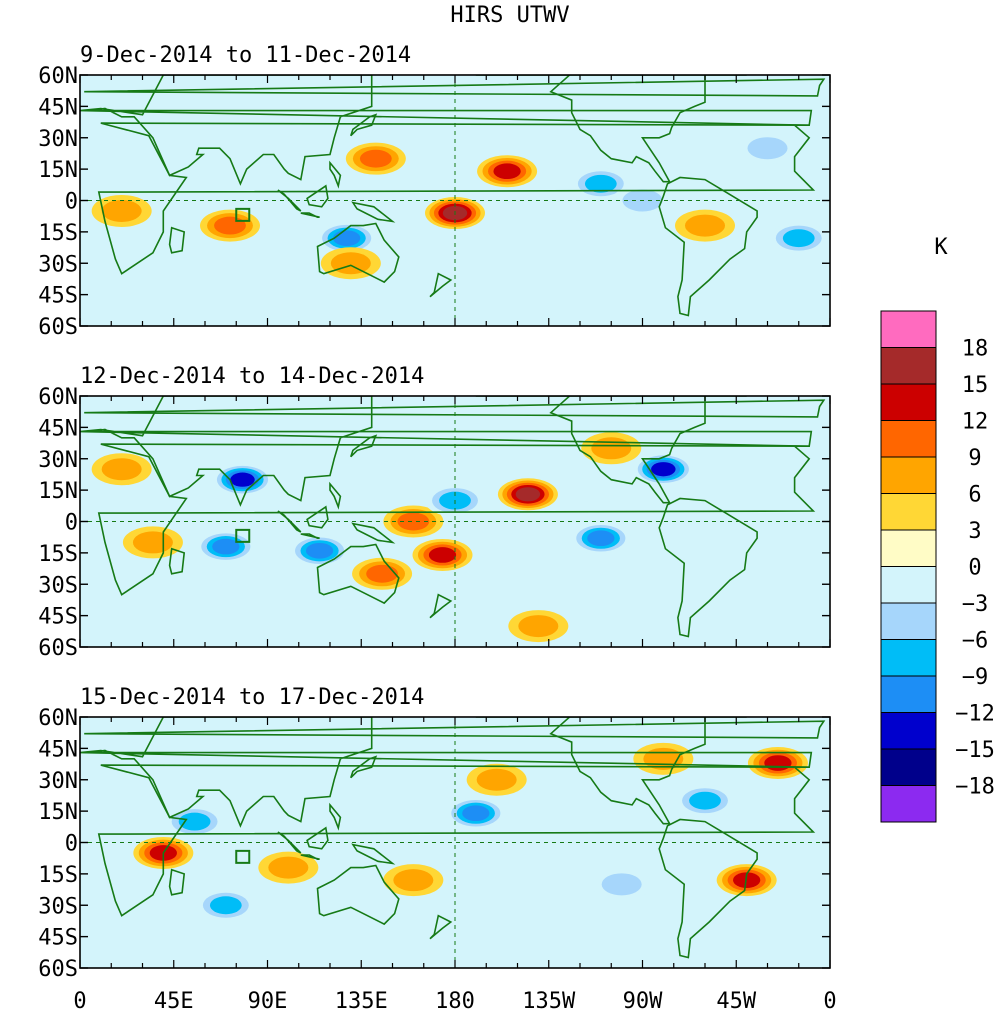 The image size is (1002, 1014). I want to click on colorbar-label: 3, so click(974, 531).